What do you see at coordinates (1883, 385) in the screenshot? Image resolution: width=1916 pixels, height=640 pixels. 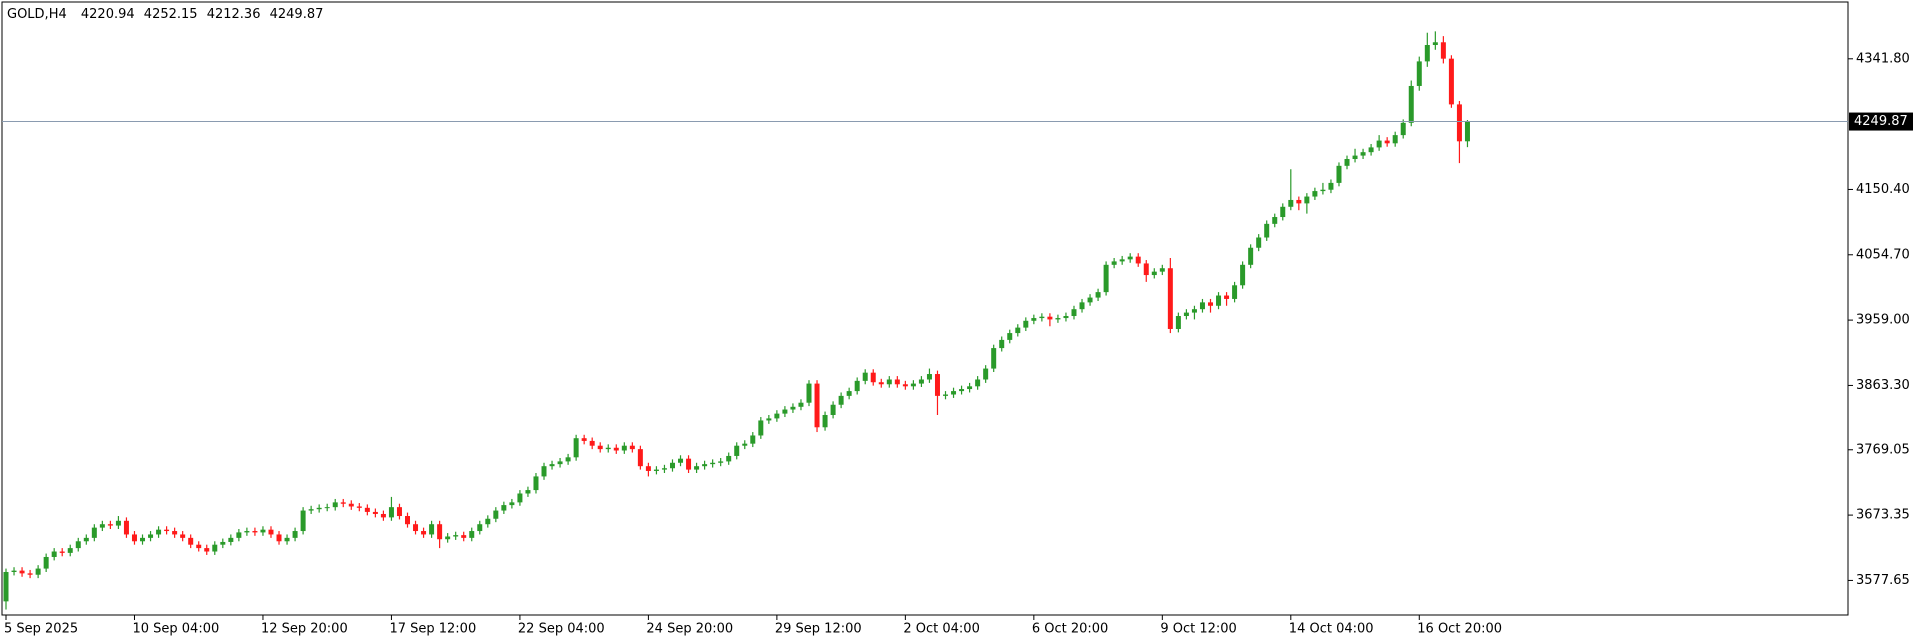 I see `y-tick-label: 3863.30` at bounding box center [1883, 385].